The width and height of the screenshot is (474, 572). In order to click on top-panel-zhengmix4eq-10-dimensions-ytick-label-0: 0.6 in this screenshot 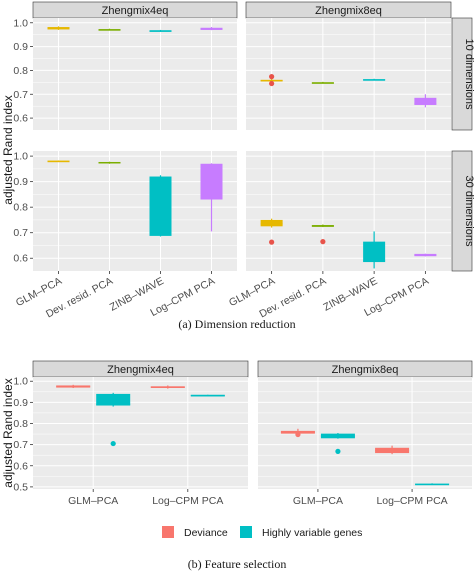, I will do `click(20, 119)`.